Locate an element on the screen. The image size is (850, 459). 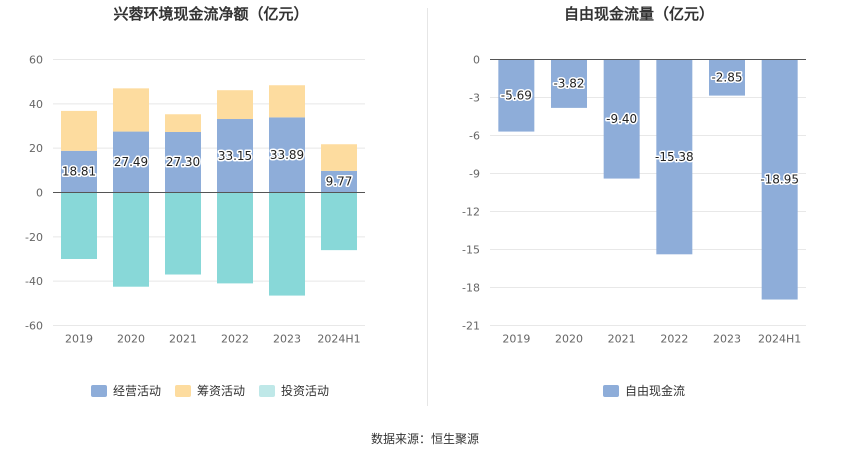
legend-label: 筹资活动 is located at coordinates (221, 391).